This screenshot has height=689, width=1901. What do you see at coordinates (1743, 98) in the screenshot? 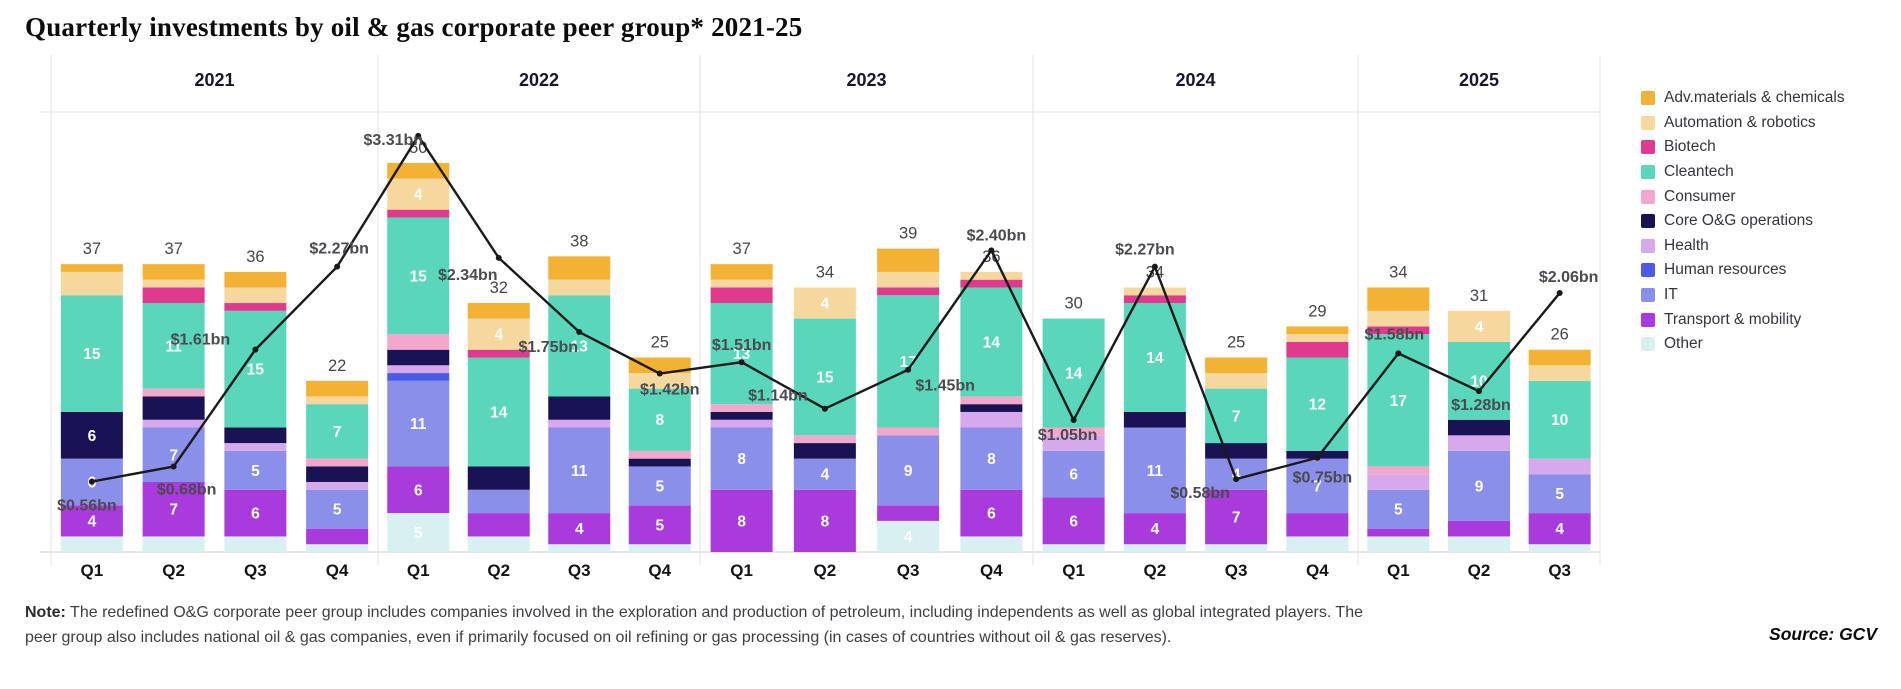
I see `legend-item: Adv.materials & chemicals` at bounding box center [1743, 98].